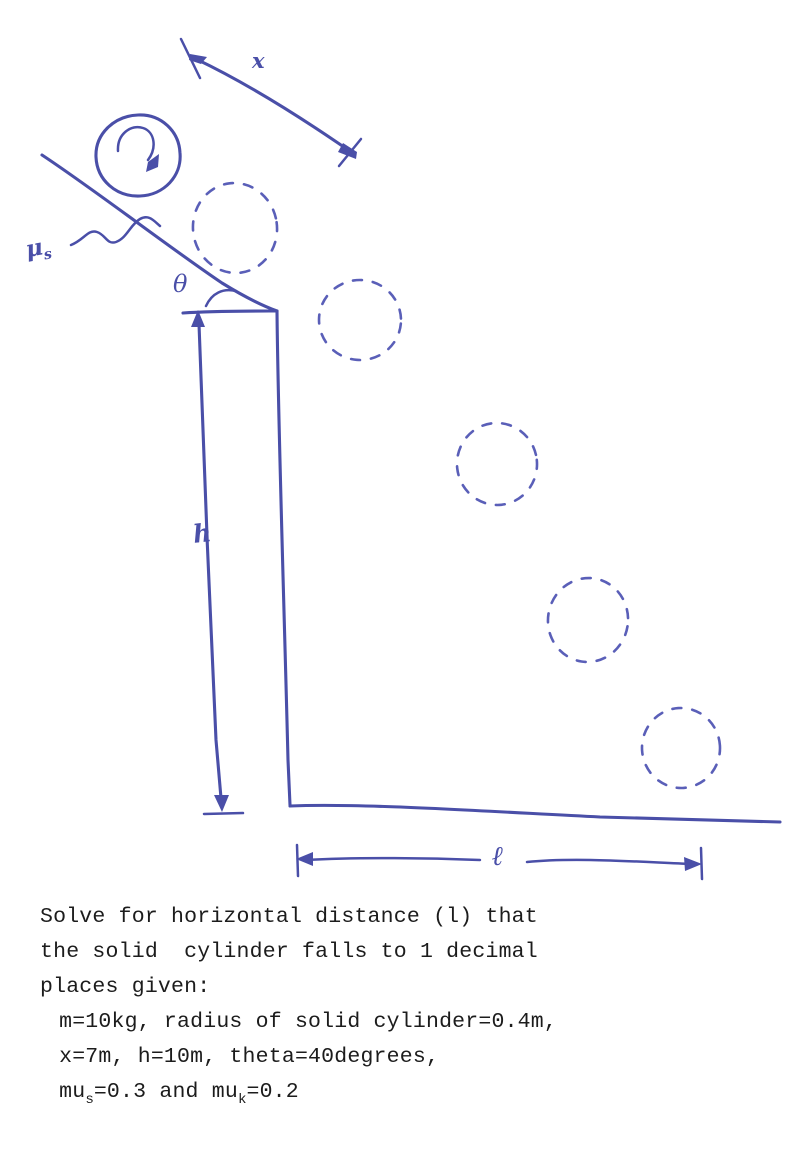  What do you see at coordinates (272, 1092) in the screenshot?
I see `mu-k-value-text: =0.2` at bounding box center [272, 1092].